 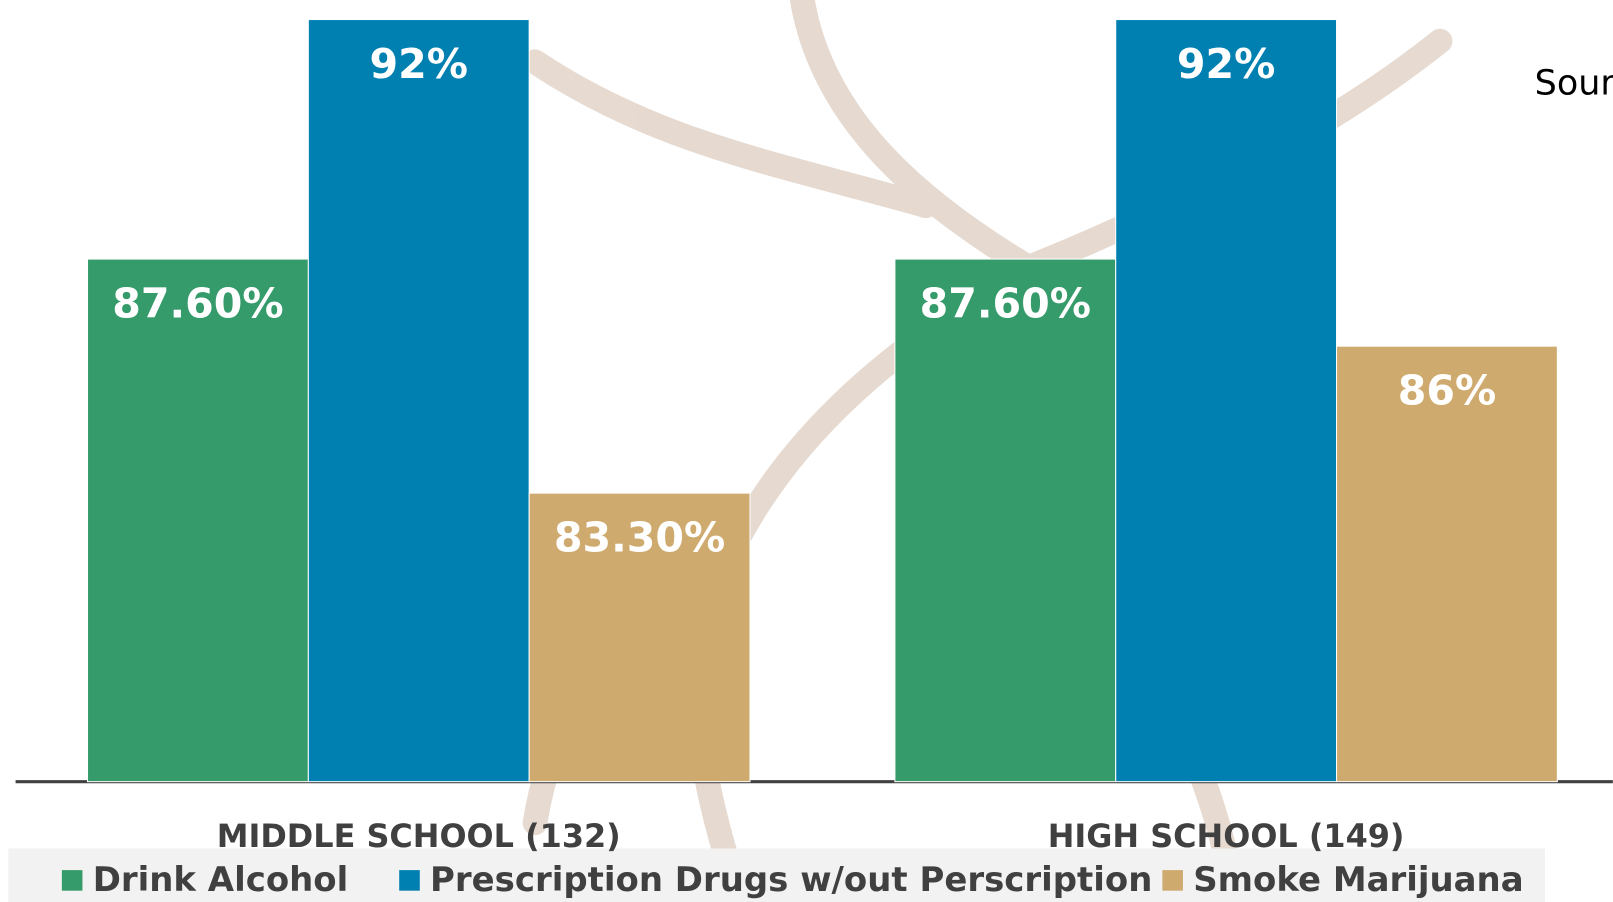 I want to click on annotation: Sour, so click(x=1574, y=83).